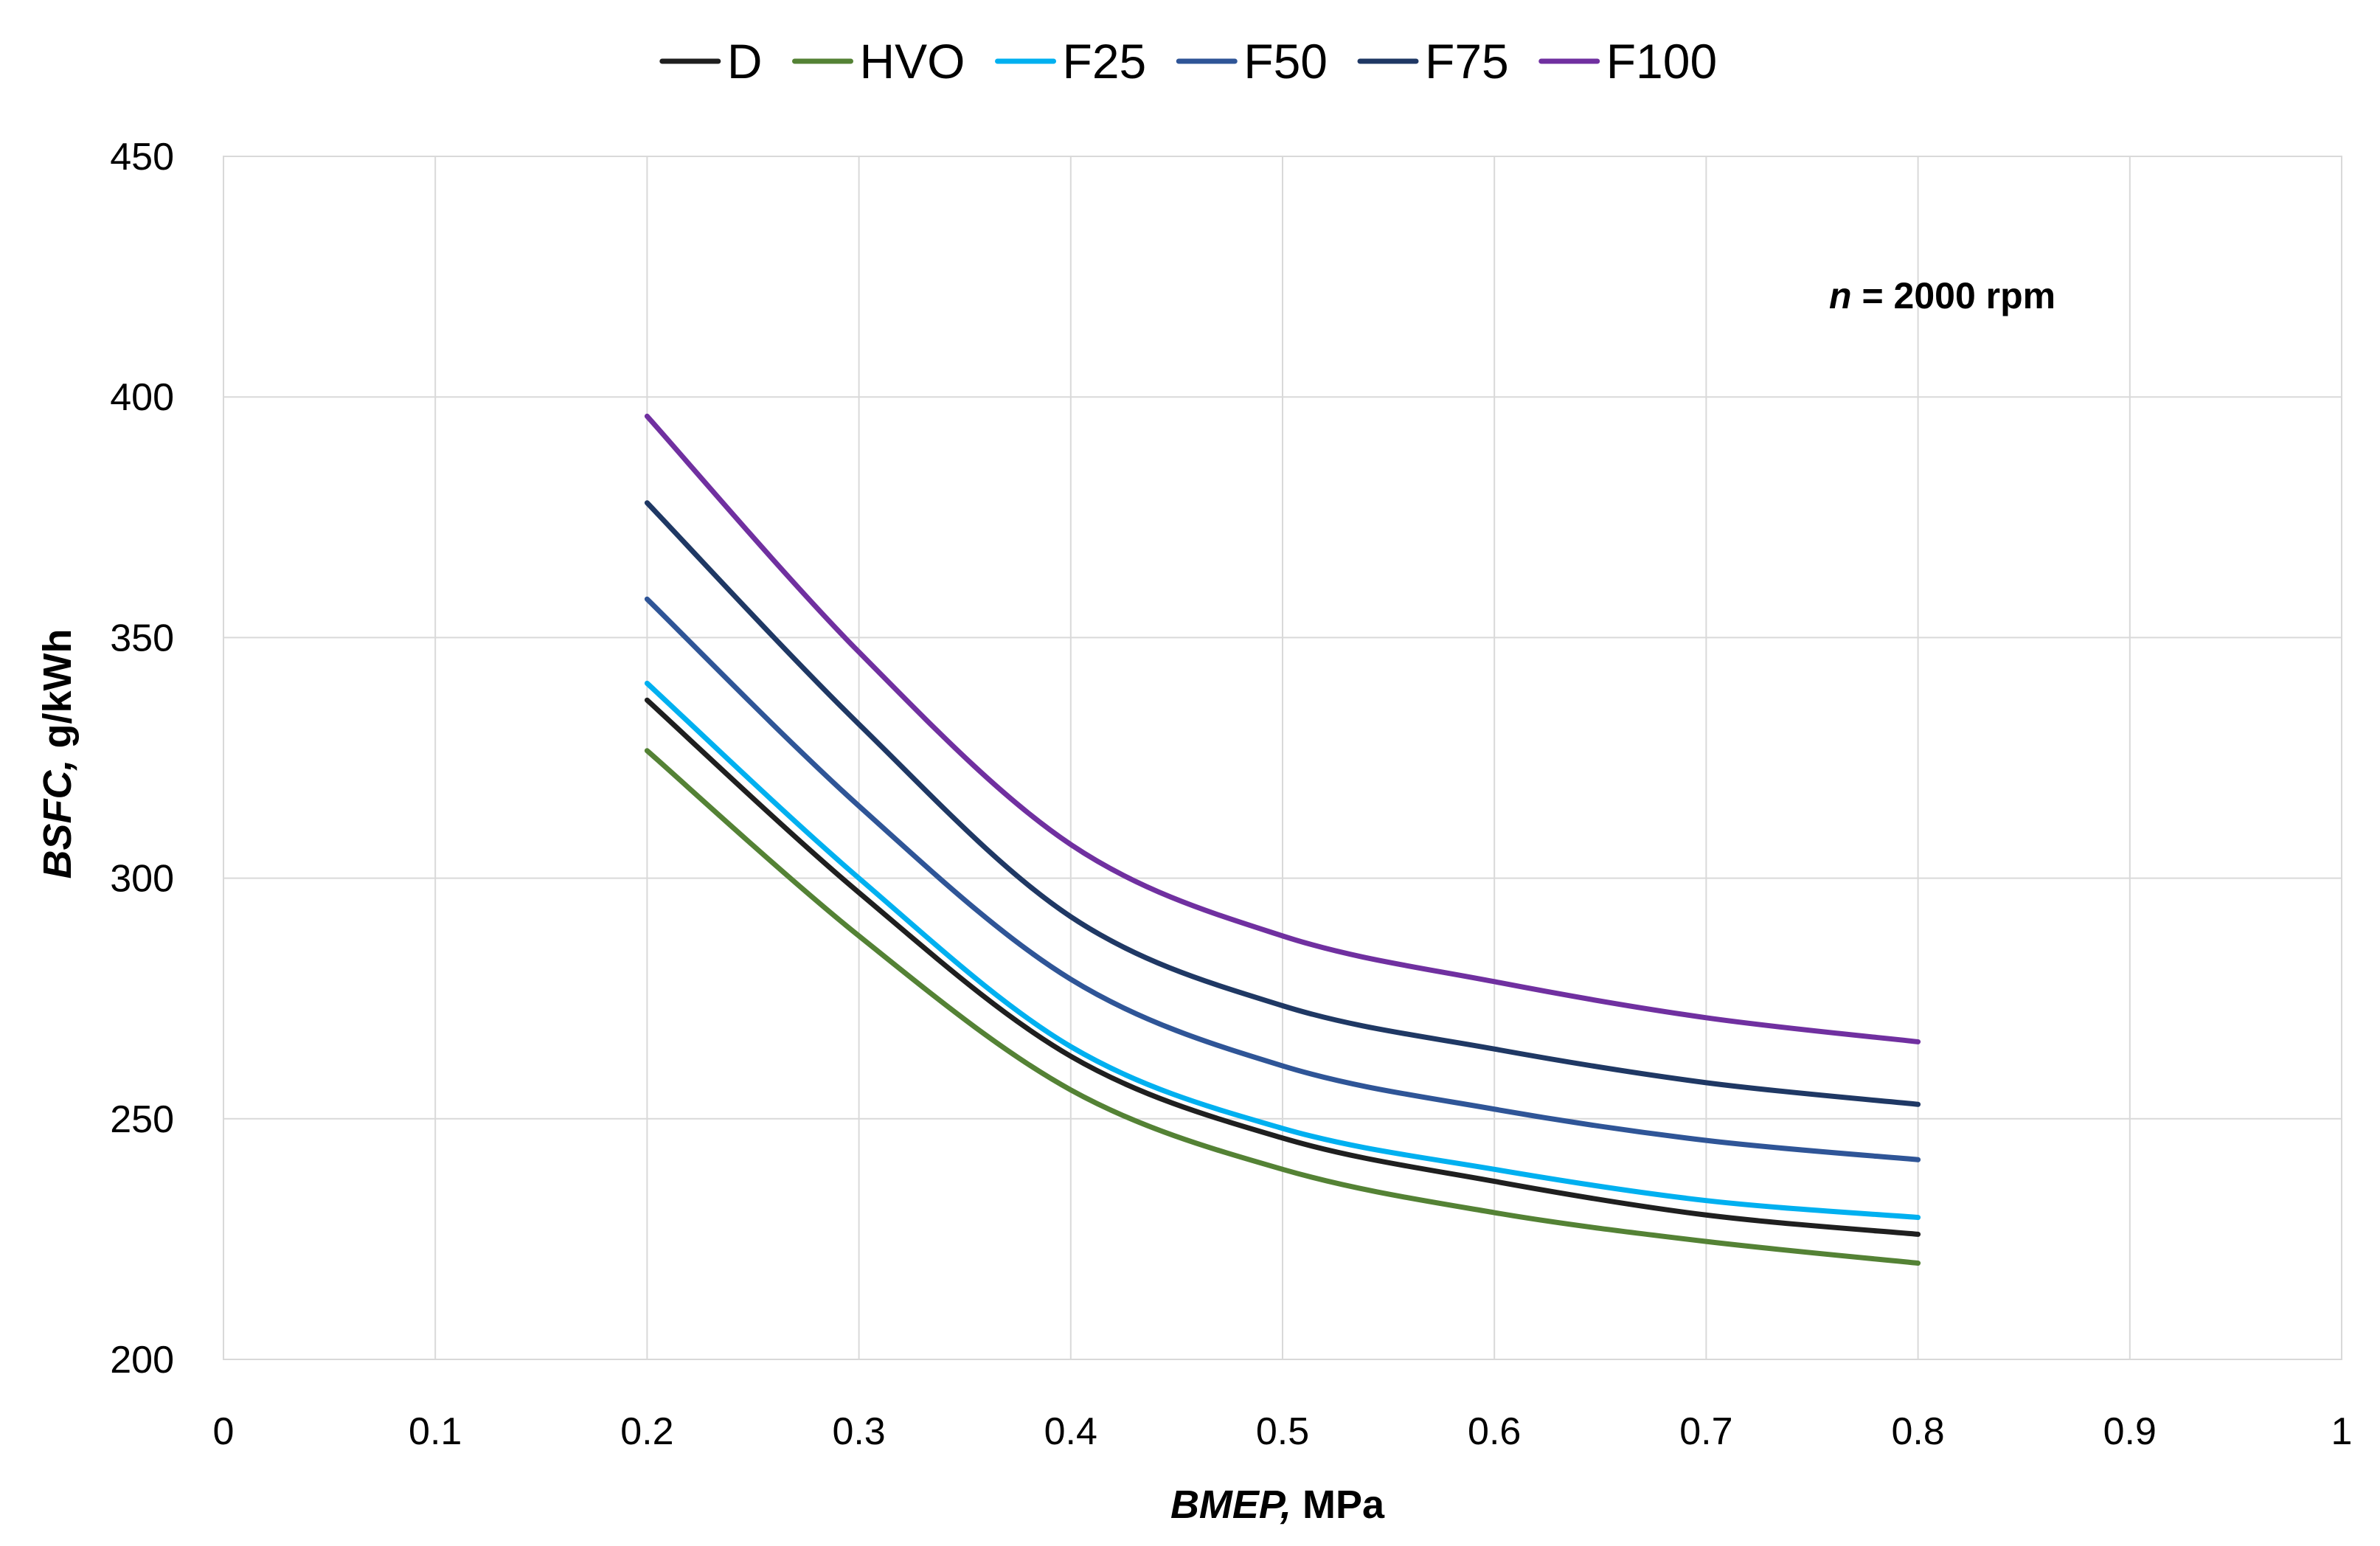 The image size is (2380, 1546). What do you see at coordinates (58, 694) in the screenshot?
I see `y-axis-title-rest: g/kWh` at bounding box center [58, 694].